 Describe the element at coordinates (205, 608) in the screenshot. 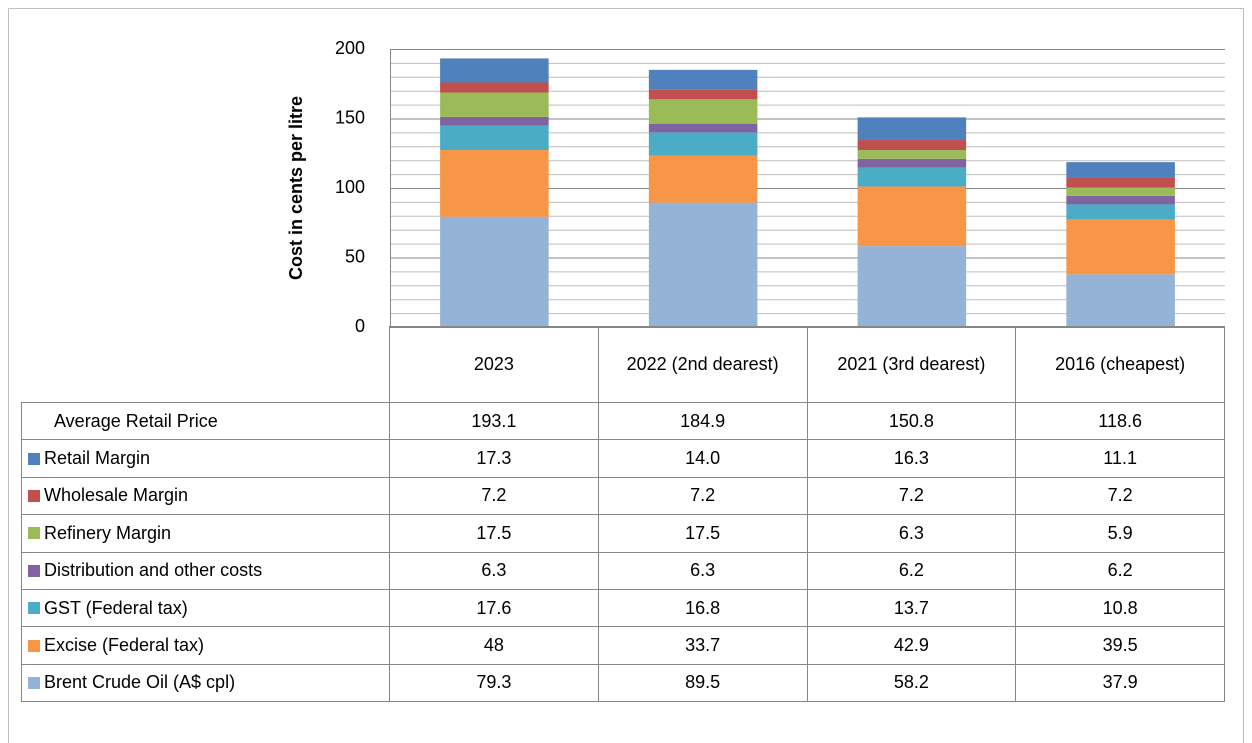

I see `row-label: GST (Federal tax)` at that location.